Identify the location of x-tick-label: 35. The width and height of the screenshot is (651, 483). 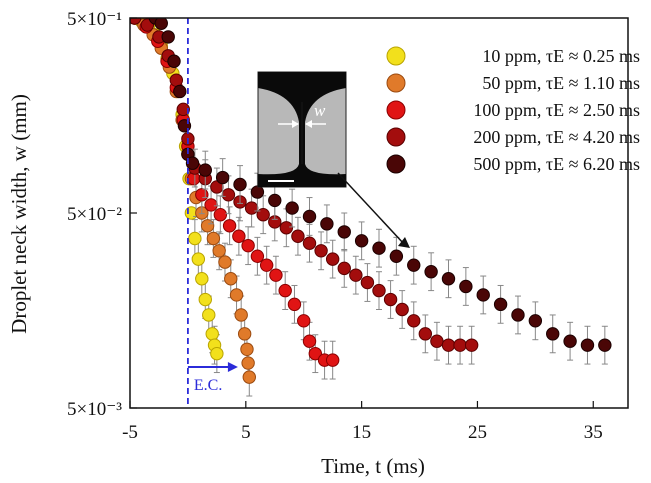
(593, 432).